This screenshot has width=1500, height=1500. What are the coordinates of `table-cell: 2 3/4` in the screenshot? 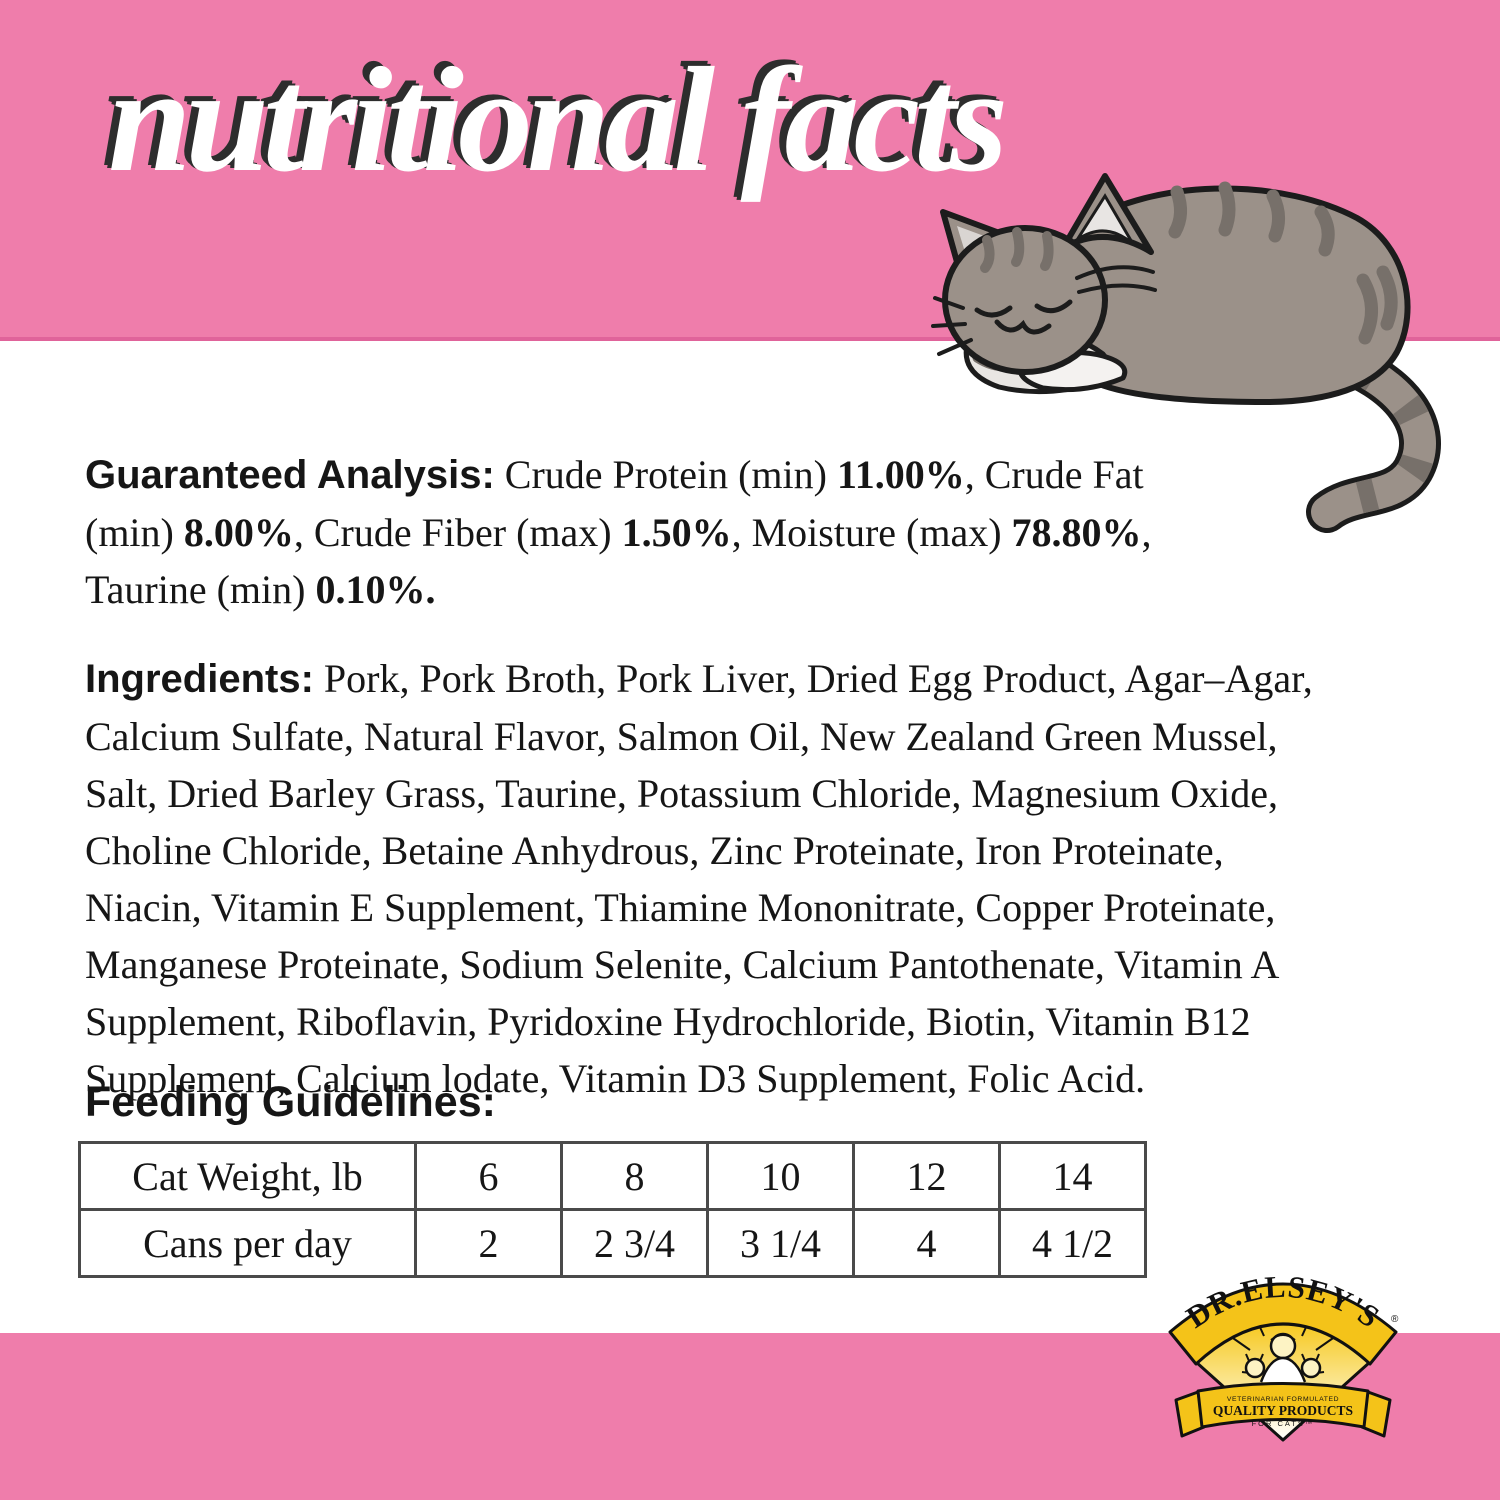 It's located at (634, 1243).